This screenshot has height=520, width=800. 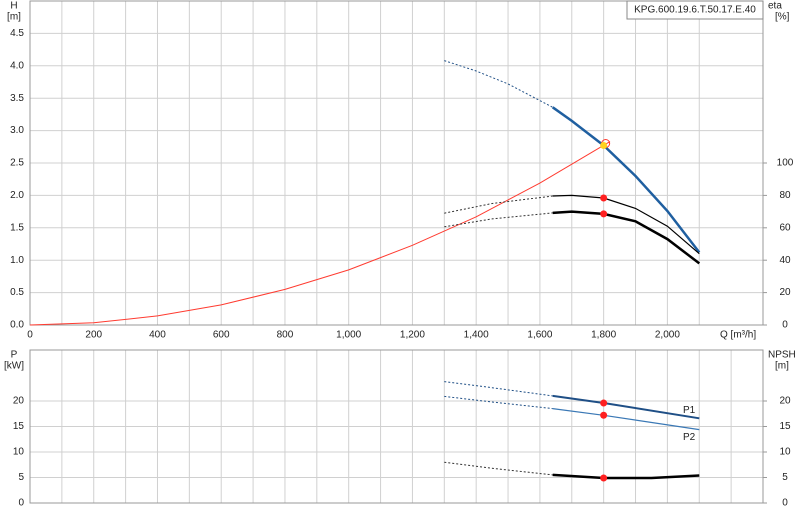 I want to click on y2-tick-label: 40, so click(x=785, y=260).